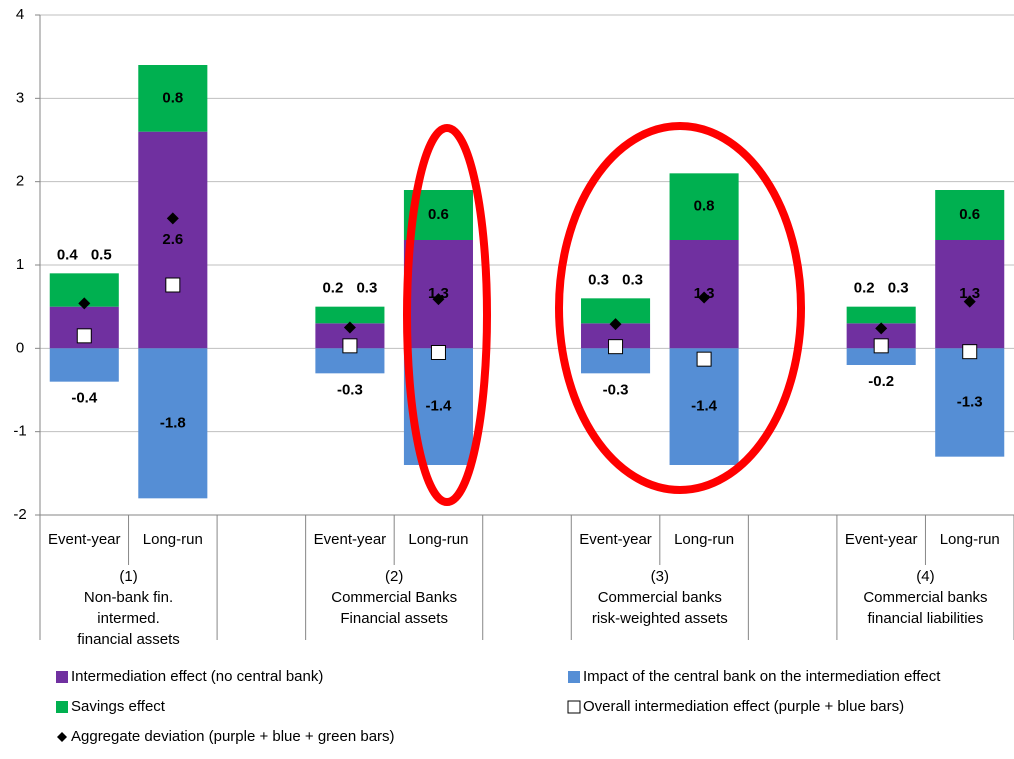 This screenshot has height=759, width=1014. I want to click on value-label: 0.5, so click(101, 254).